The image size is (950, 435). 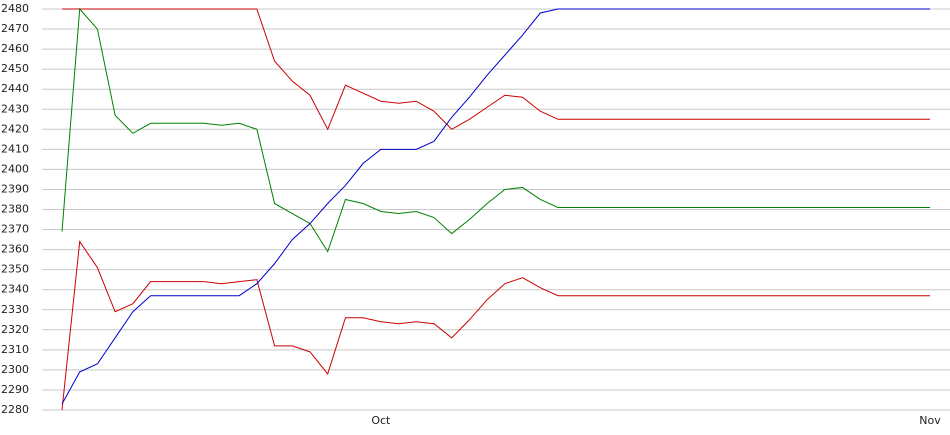 What do you see at coordinates (15, 168) in the screenshot?
I see `y-tick-label: 2400` at bounding box center [15, 168].